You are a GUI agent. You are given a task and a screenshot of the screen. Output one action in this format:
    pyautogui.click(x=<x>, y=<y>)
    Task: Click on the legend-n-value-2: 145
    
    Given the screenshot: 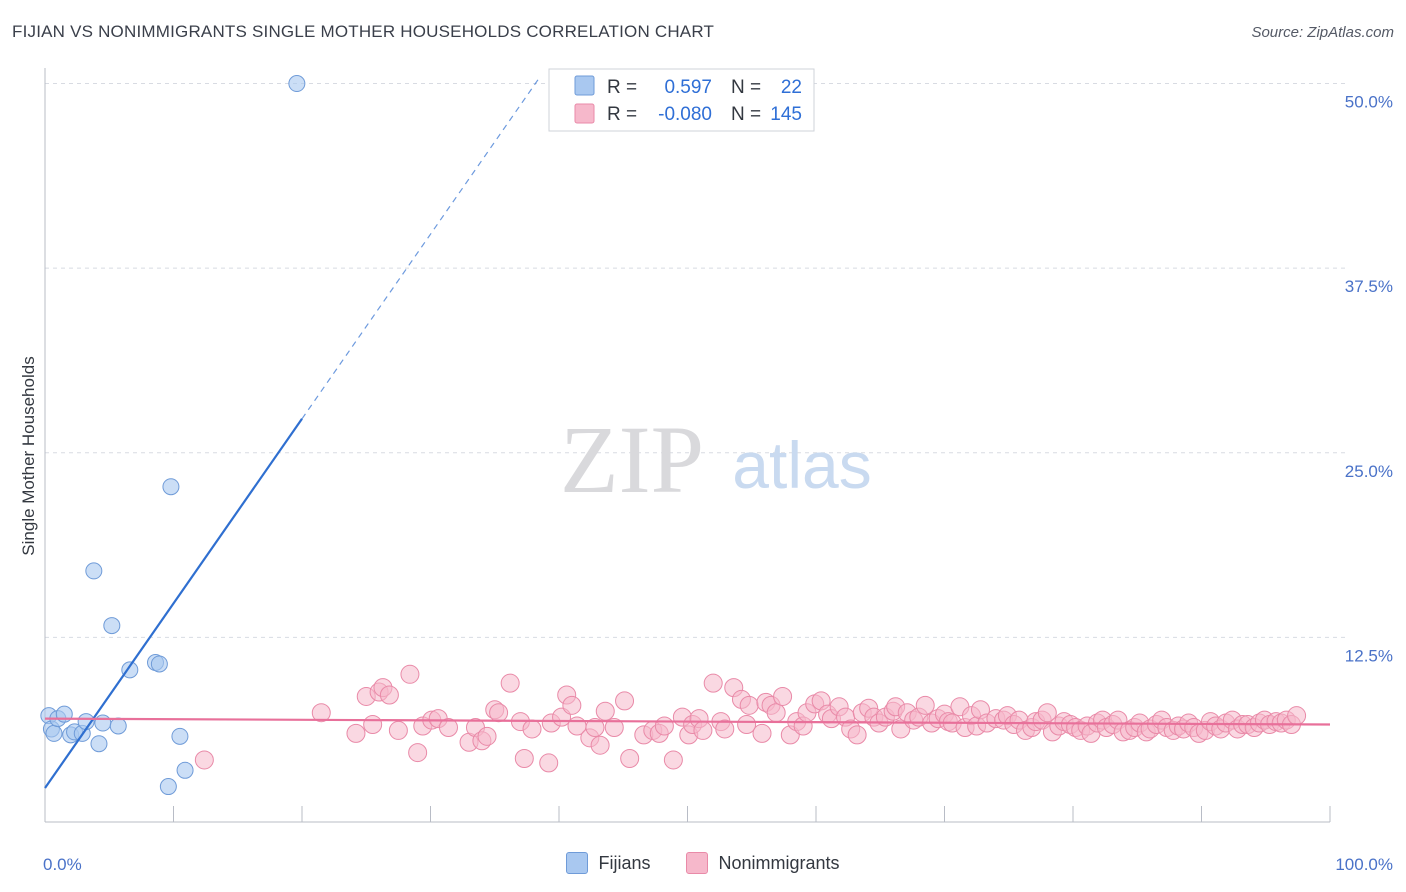 What is the action you would take?
    pyautogui.click(x=786, y=114)
    